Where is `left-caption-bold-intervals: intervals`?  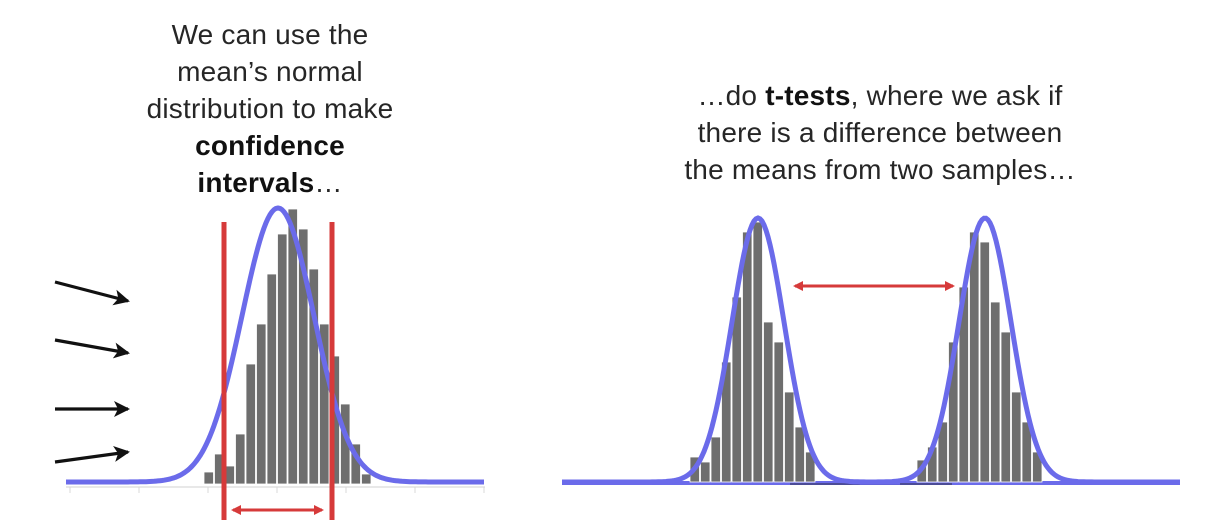
left-caption-bold-intervals: intervals is located at coordinates (256, 182).